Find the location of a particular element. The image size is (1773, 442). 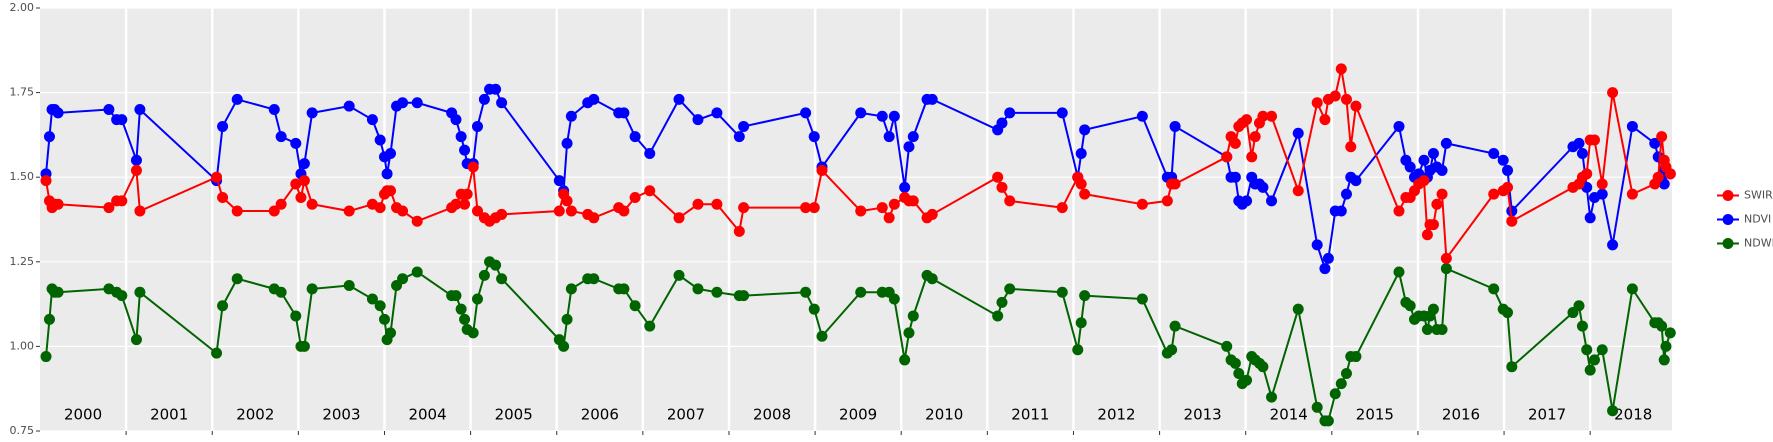

year-label: 2006 is located at coordinates (600, 415).